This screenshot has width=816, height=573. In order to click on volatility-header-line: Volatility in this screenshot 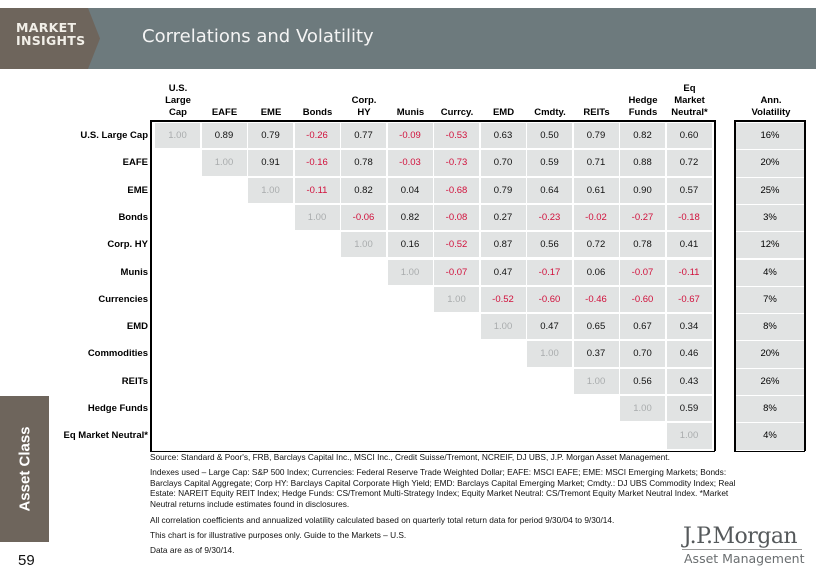, I will do `click(771, 112)`.